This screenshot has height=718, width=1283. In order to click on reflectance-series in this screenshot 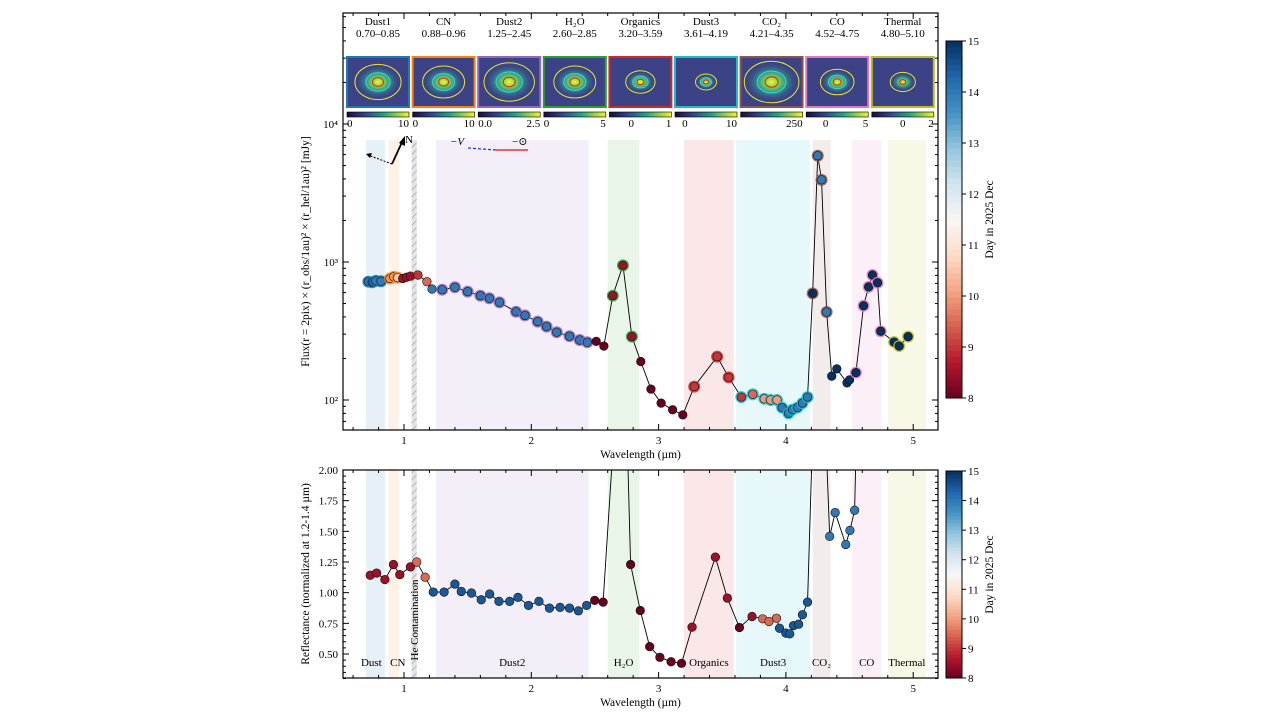, I will do `click(612, 569)`.